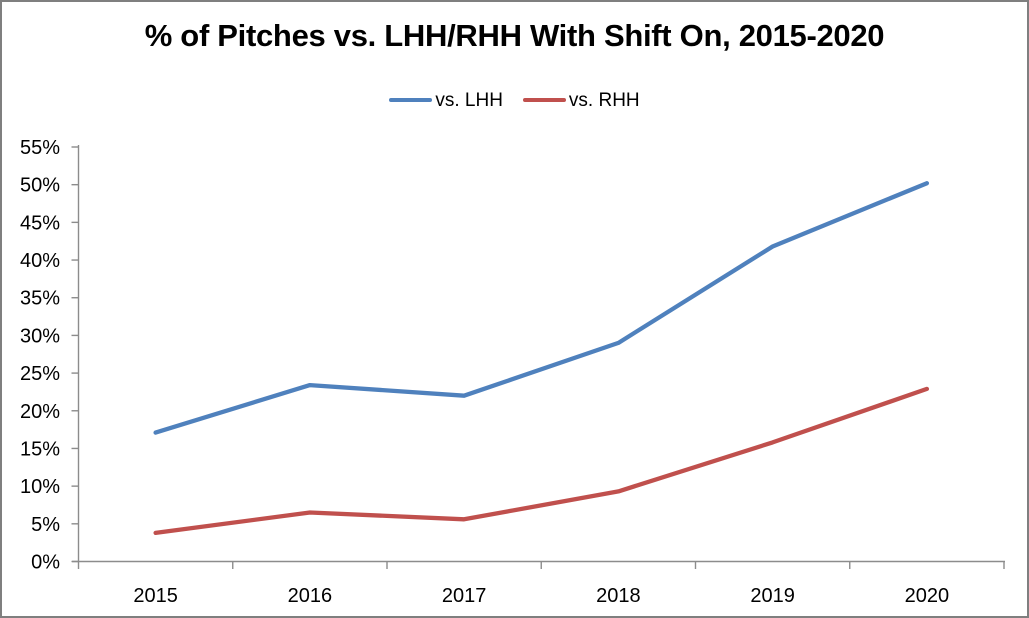 This screenshot has width=1029, height=618. I want to click on x-tick-label: 2018, so click(618, 596).